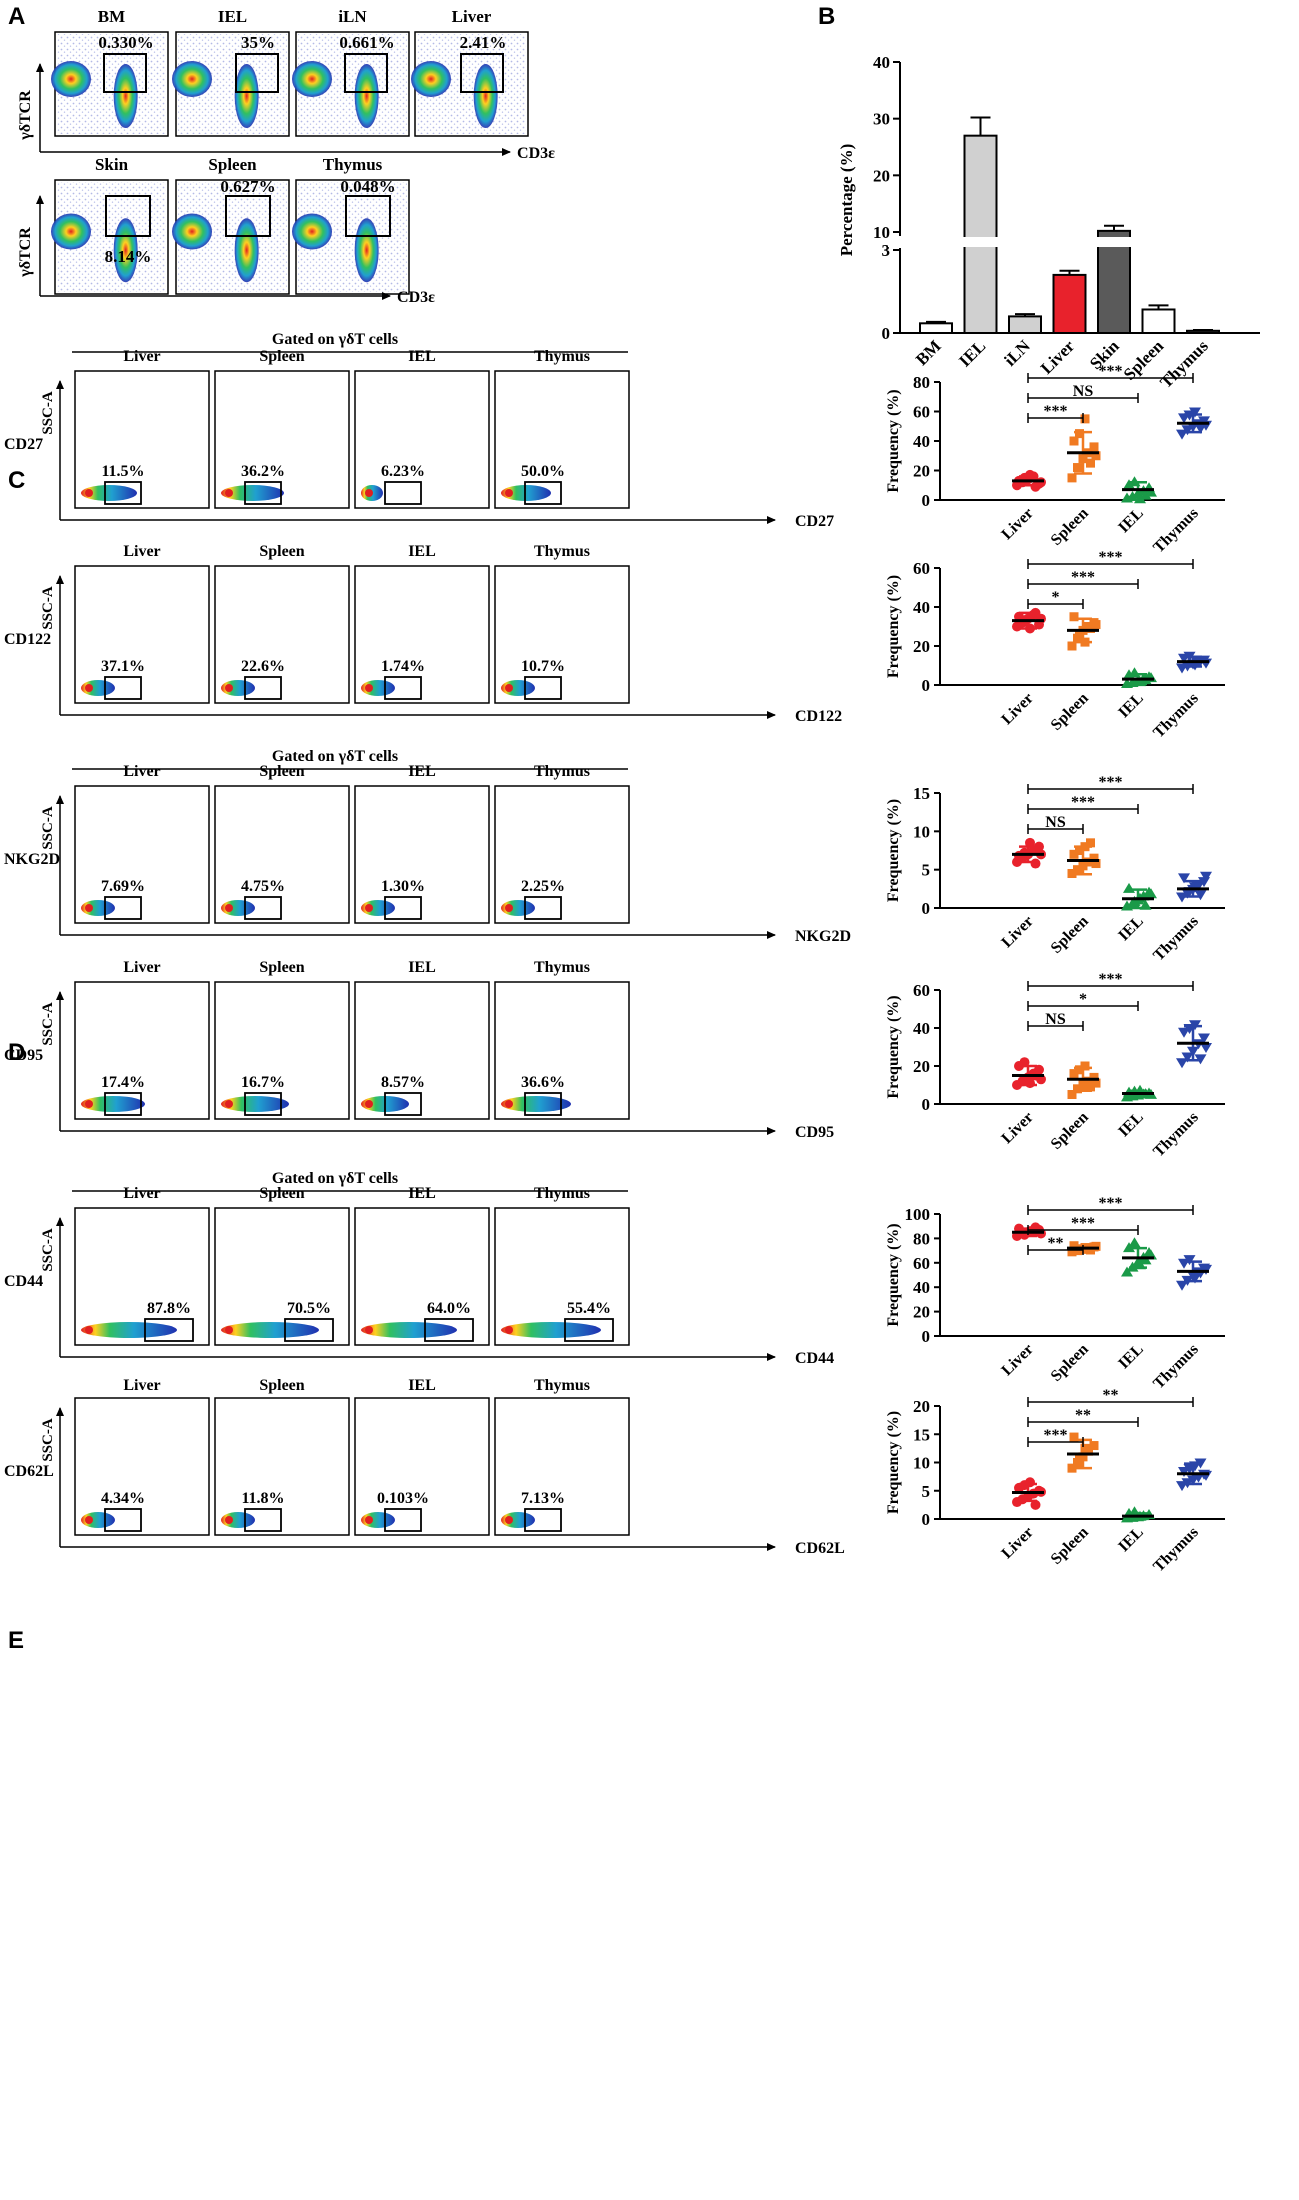  What do you see at coordinates (232, 164) in the screenshot?
I see `tissue-label: Spleen` at bounding box center [232, 164].